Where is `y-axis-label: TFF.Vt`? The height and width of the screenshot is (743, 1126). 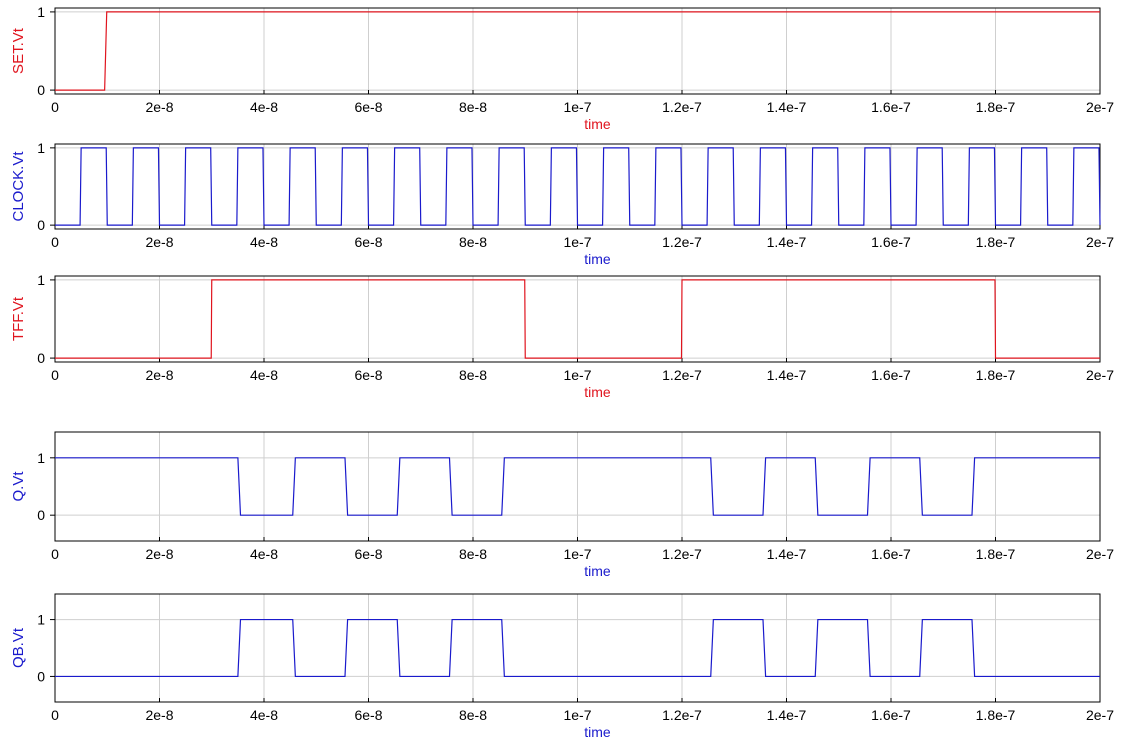 y-axis-label: TFF.Vt is located at coordinates (18, 318).